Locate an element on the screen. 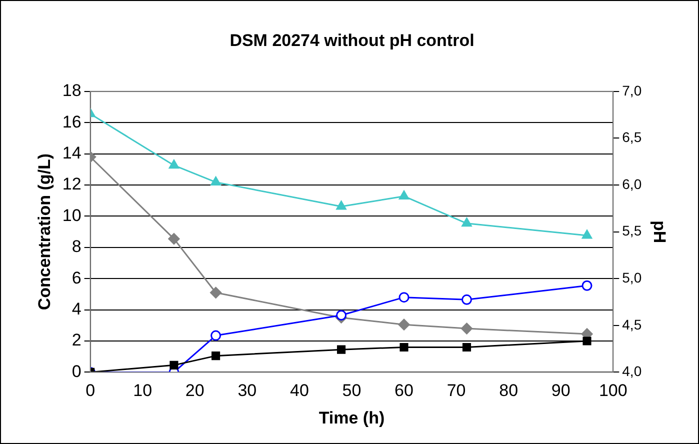 This screenshot has width=699, height=444. x-tick-label: 90 is located at coordinates (560, 390).